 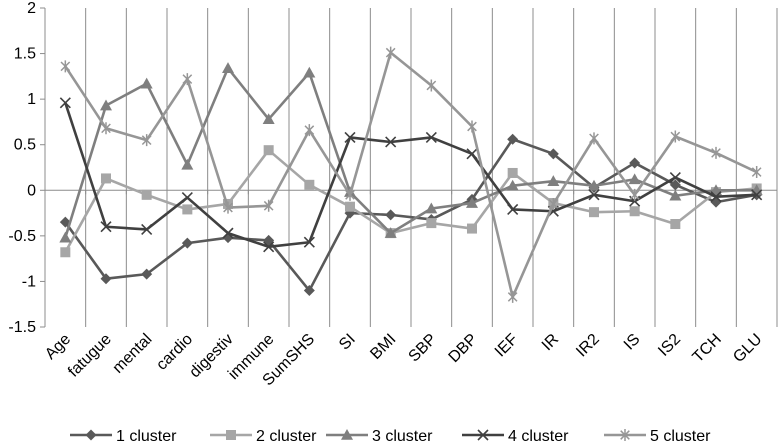 I want to click on y-tick-label: -1, so click(x=29, y=281).